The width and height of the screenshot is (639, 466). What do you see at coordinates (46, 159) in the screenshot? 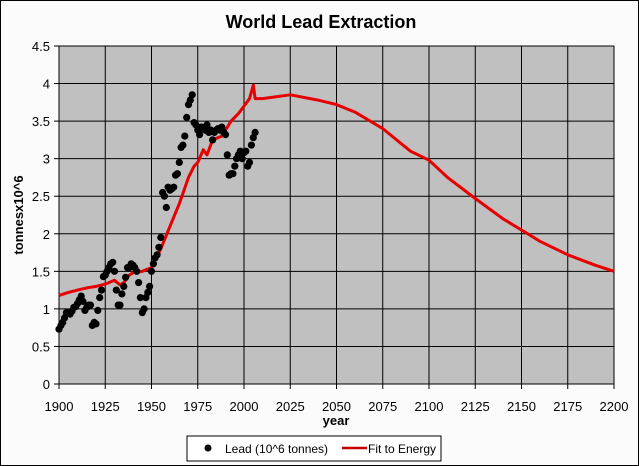
I see `y-tick-label: 3` at bounding box center [46, 159].